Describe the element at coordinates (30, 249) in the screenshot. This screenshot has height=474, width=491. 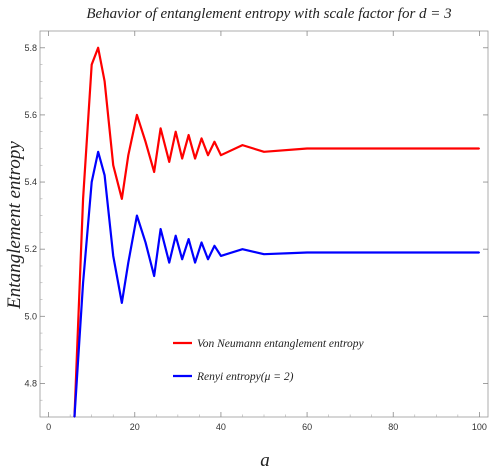
I see `y-tick-label: 5.2` at that location.